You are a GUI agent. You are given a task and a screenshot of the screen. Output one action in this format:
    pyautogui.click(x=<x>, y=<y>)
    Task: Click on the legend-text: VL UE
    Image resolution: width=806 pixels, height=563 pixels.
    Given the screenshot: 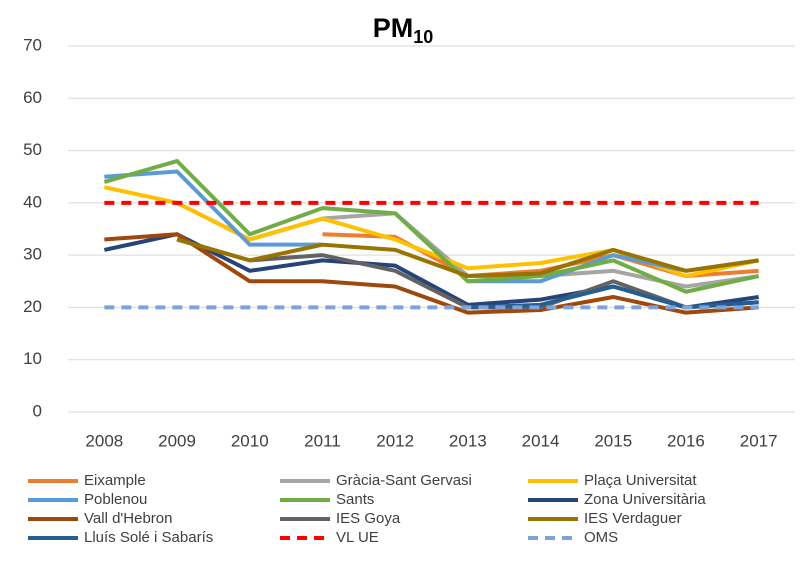 What is the action you would take?
    pyautogui.click(x=357, y=537)
    